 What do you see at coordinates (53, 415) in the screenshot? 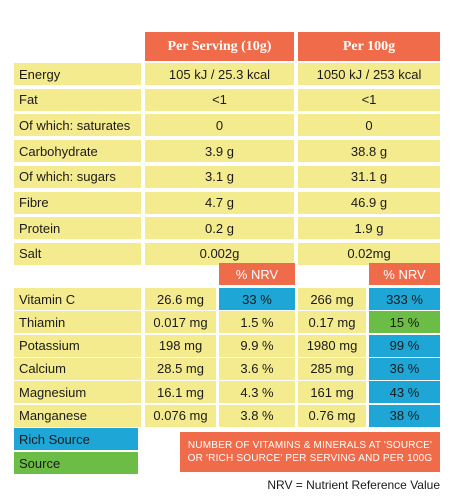
I see `vitamin-label-text: Manganese` at bounding box center [53, 415].